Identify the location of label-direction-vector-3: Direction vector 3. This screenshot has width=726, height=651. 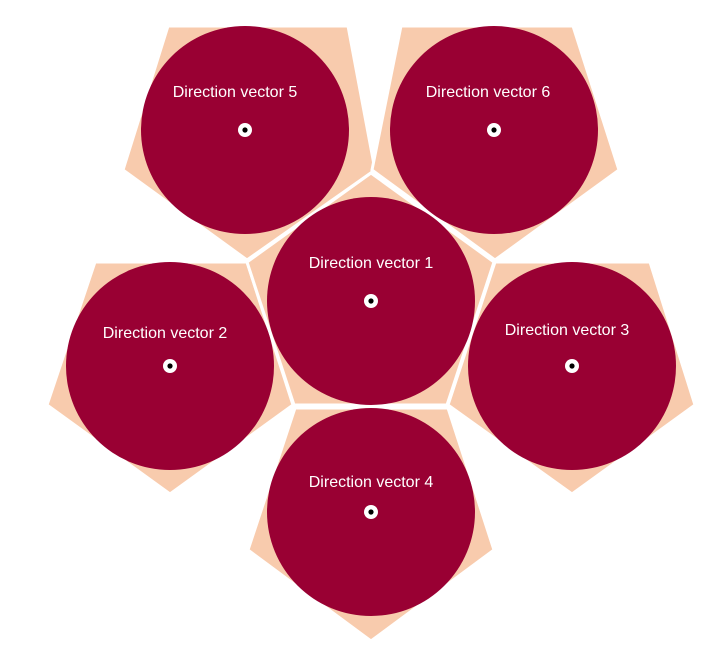
(567, 330).